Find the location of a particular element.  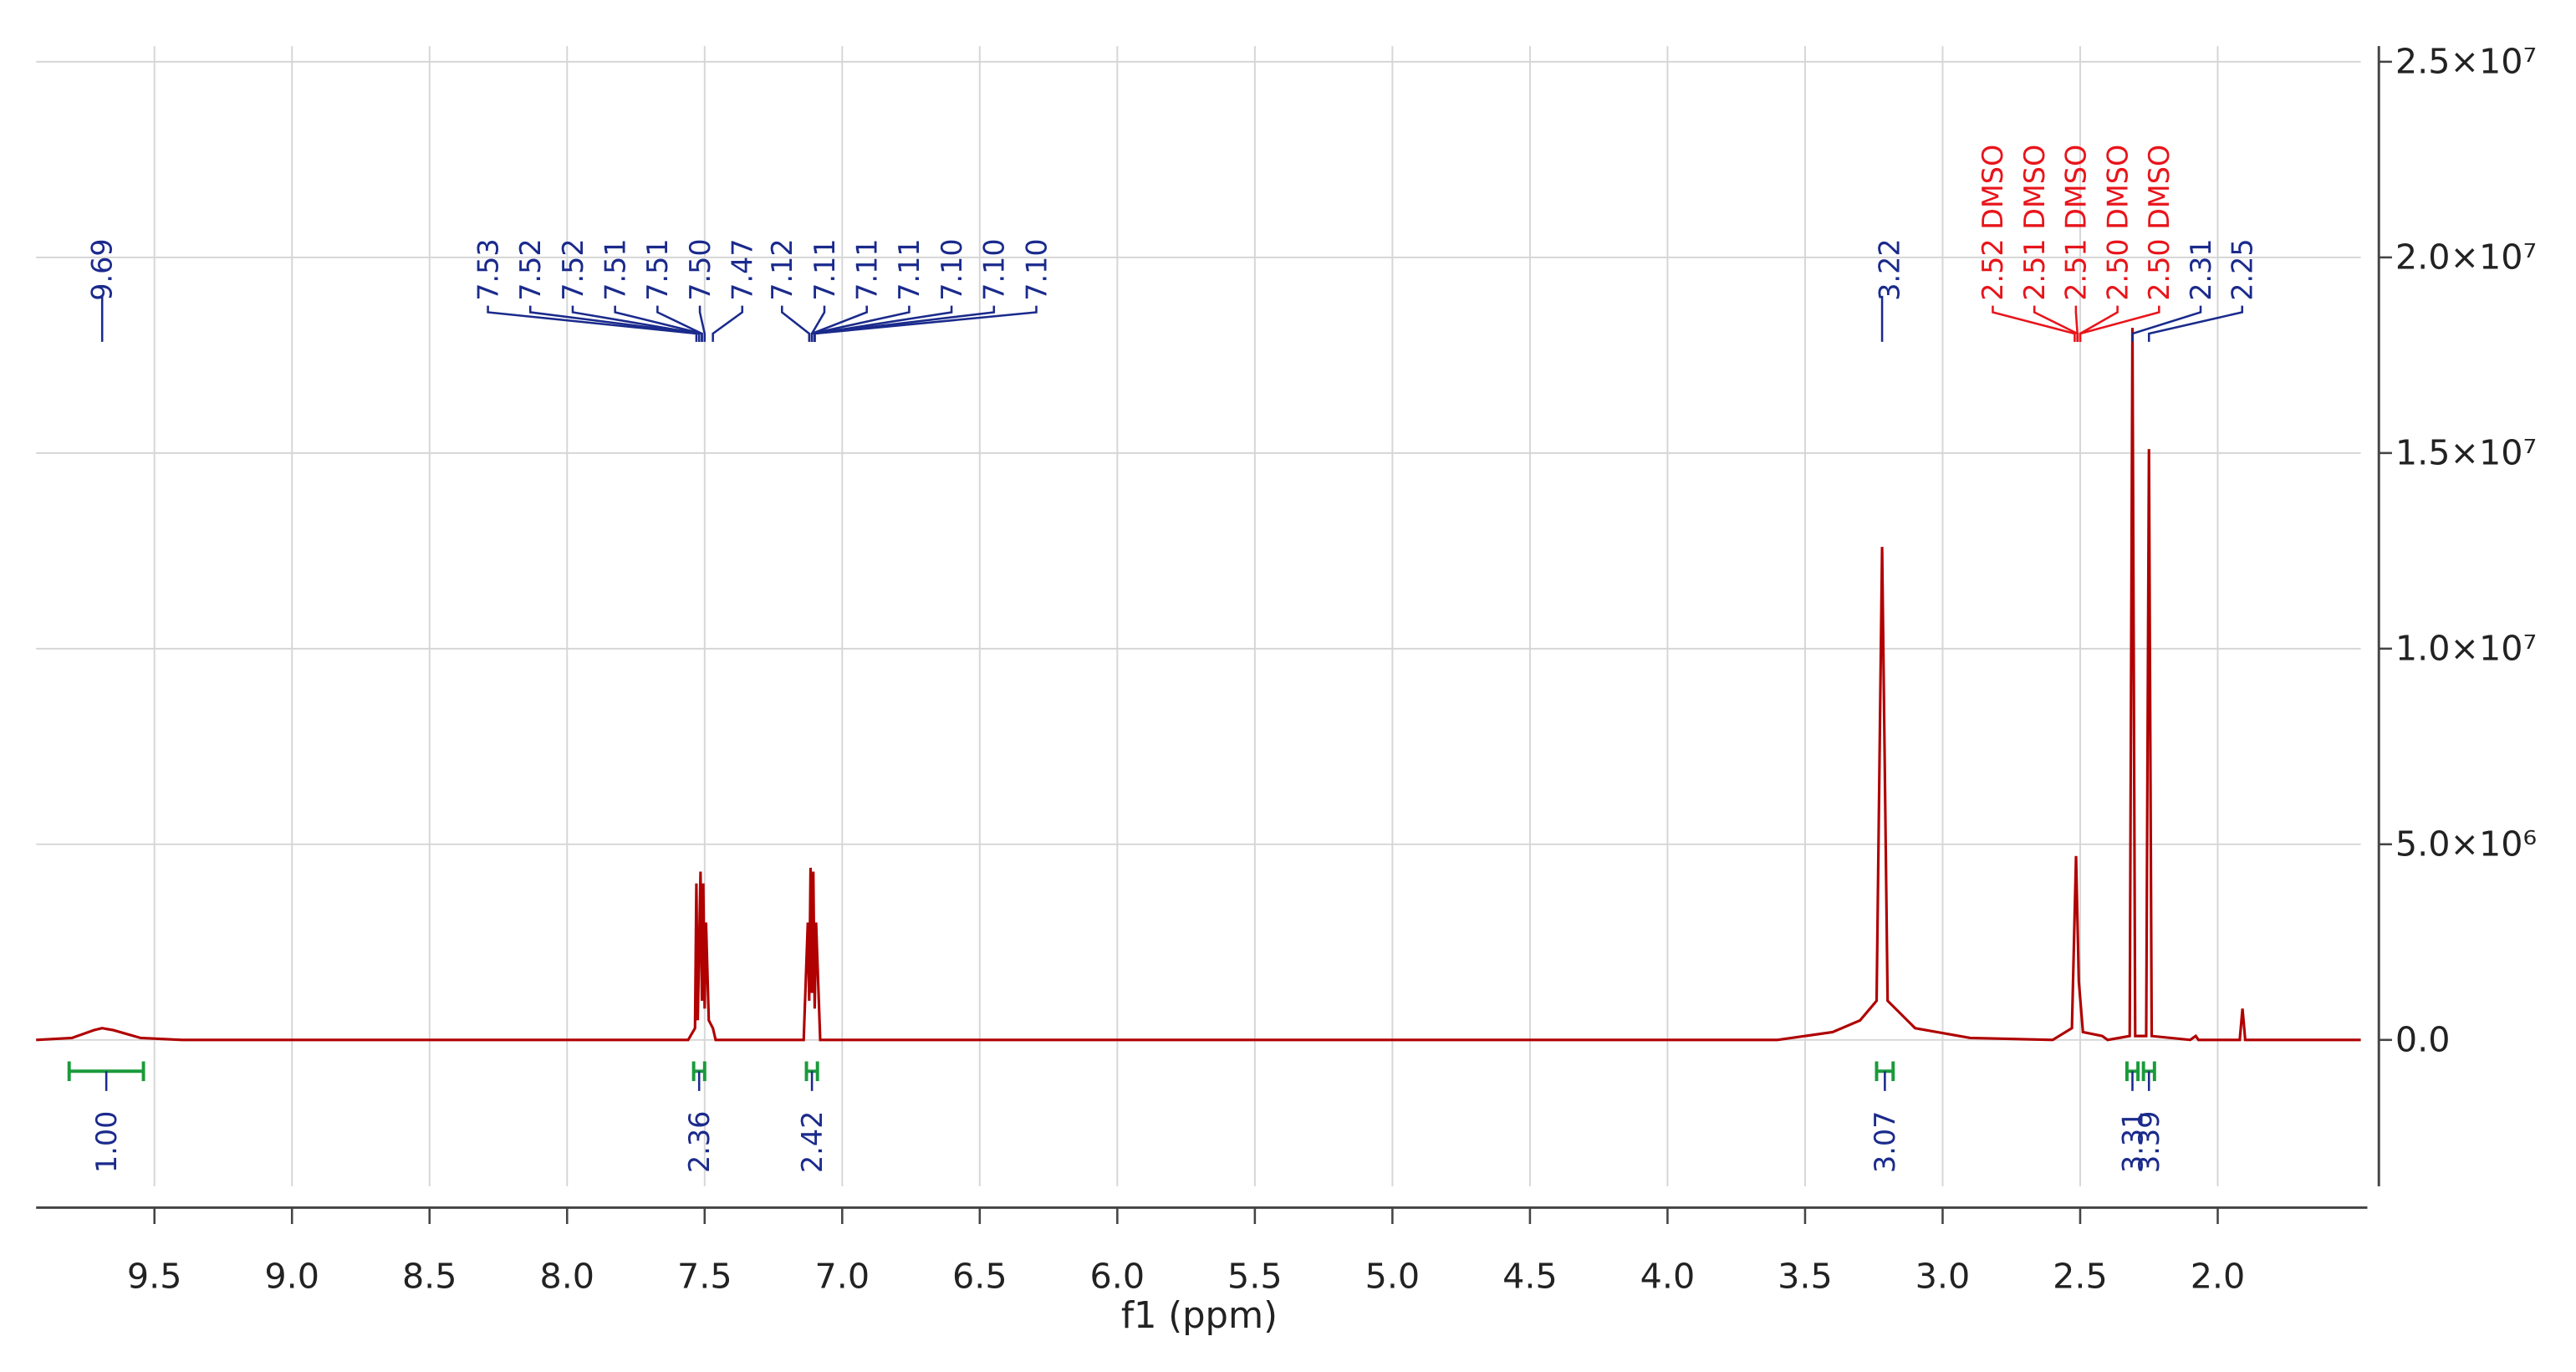

peak-label: 7.47 is located at coordinates (743, 269).